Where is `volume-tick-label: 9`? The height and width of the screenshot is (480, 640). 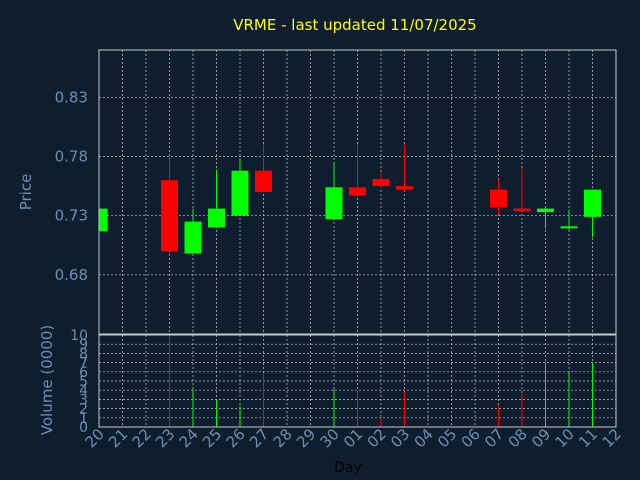 volume-tick-label: 9 is located at coordinates (83, 345).